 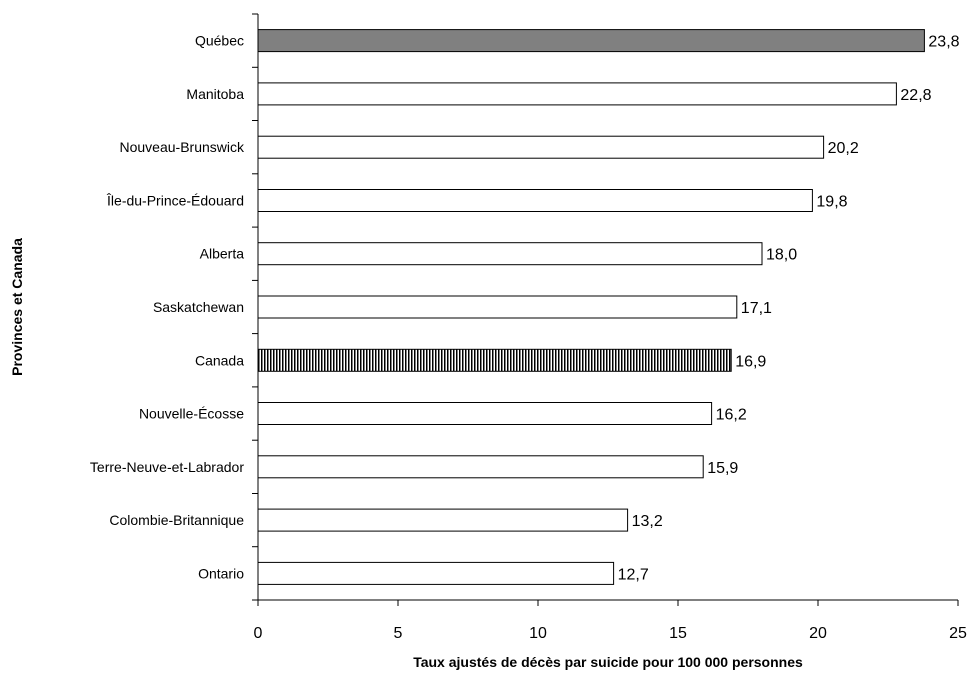 I want to click on category-label: Manitoba, so click(x=215, y=94).